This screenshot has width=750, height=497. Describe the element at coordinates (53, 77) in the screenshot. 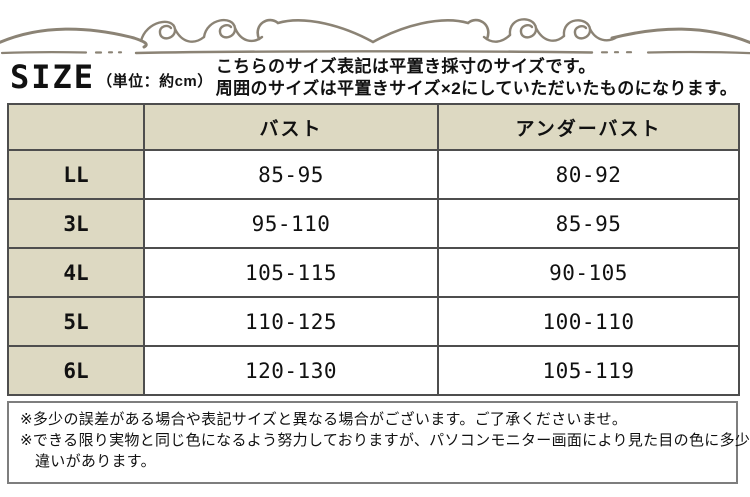

I see `page-title: SIZE` at that location.